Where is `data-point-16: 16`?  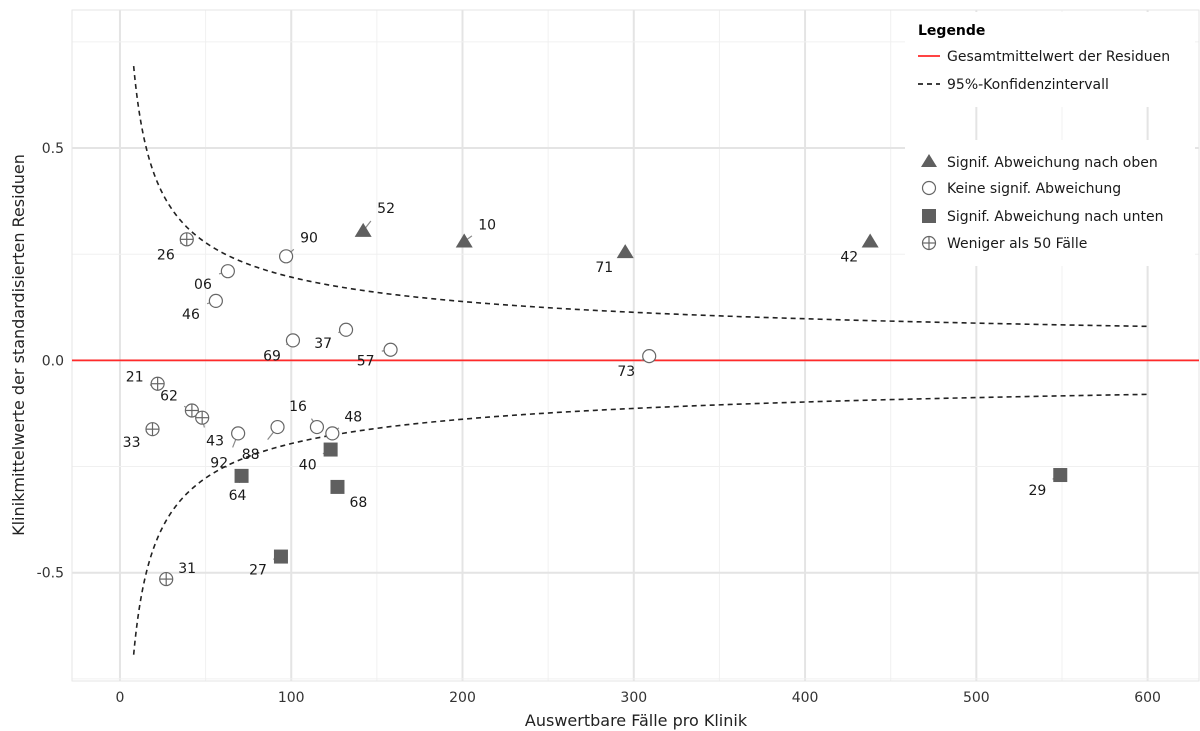 data-point-16: 16 is located at coordinates (307, 417).